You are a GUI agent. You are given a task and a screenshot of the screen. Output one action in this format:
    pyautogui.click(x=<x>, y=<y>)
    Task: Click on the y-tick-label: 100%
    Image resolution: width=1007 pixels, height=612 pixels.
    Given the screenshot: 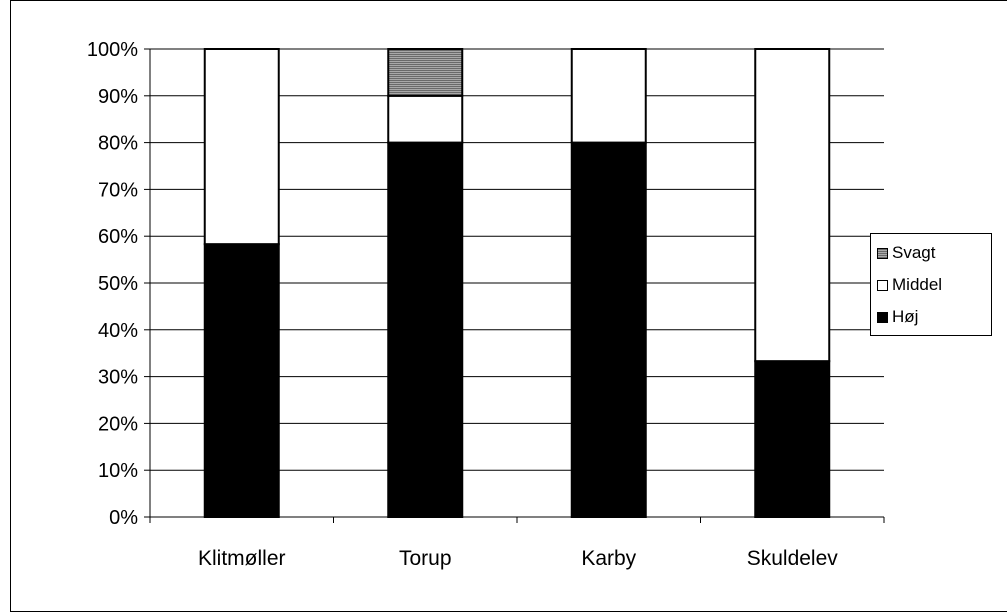 What is the action you would take?
    pyautogui.click(x=112, y=50)
    